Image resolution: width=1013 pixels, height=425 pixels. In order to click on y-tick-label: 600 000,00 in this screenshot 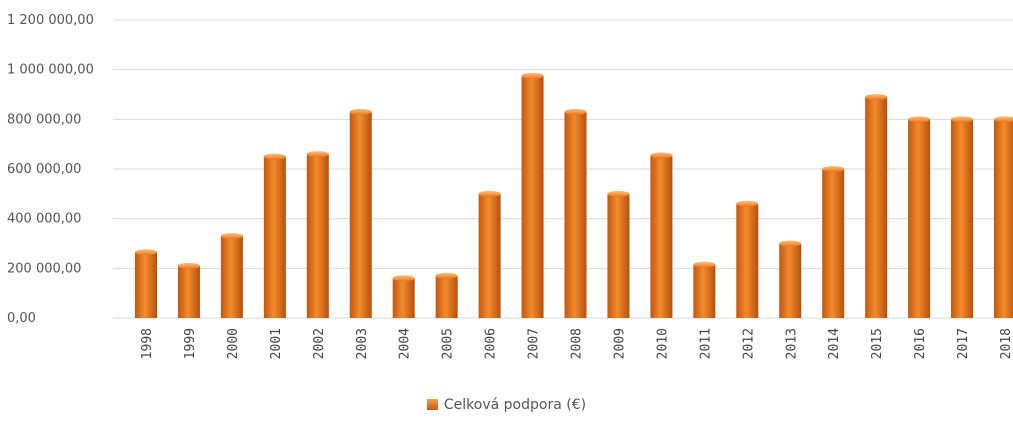, I will do `click(44, 169)`.